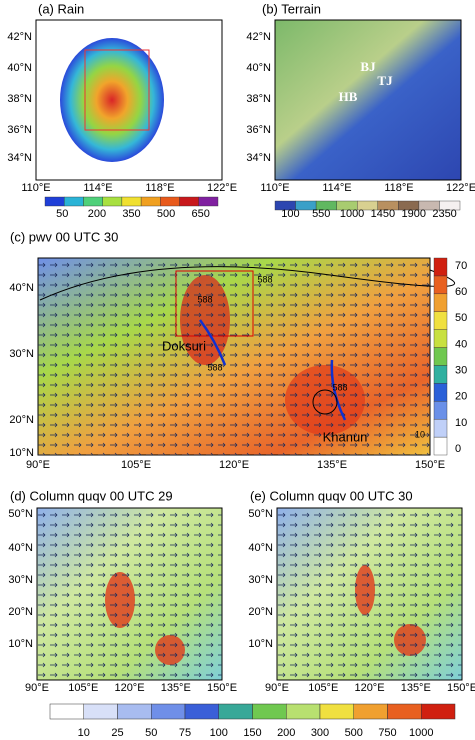 The image size is (475, 740). What do you see at coordinates (345, 436) in the screenshot?
I see `annotation: Khanun` at bounding box center [345, 436].